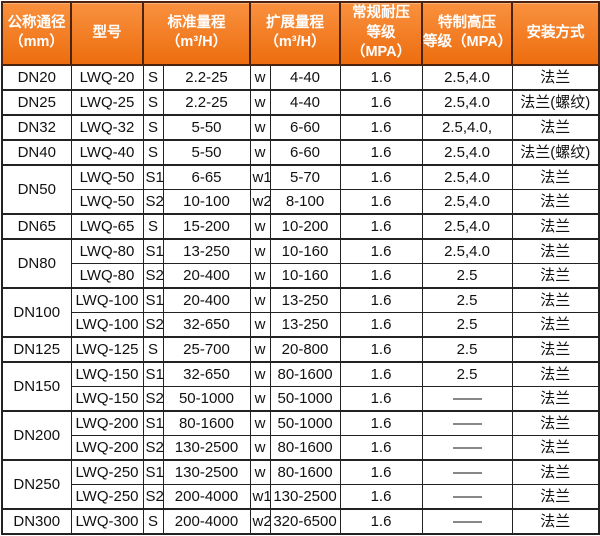  I want to click on table-row: DN32 LWQ-32 S 5-50 w 6-60 1.6 2.5,4.0, 法兰, so click(300, 127).